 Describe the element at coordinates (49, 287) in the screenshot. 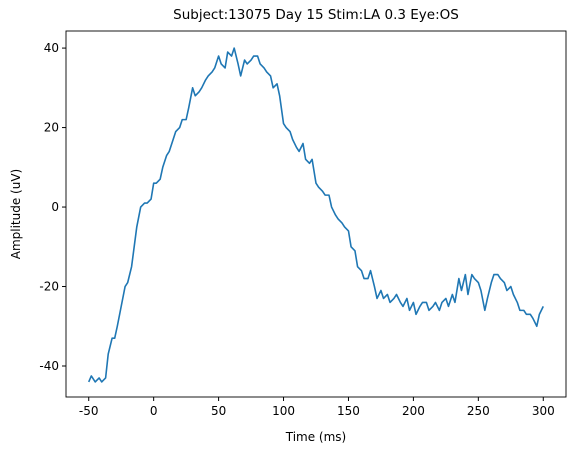

I see `y-tick-label: -20` at that location.